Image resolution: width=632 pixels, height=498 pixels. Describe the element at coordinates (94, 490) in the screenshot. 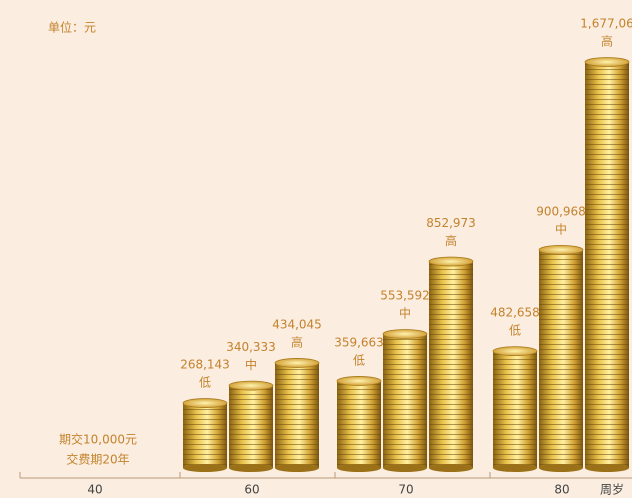

I see `x-tick-label: 40` at that location.